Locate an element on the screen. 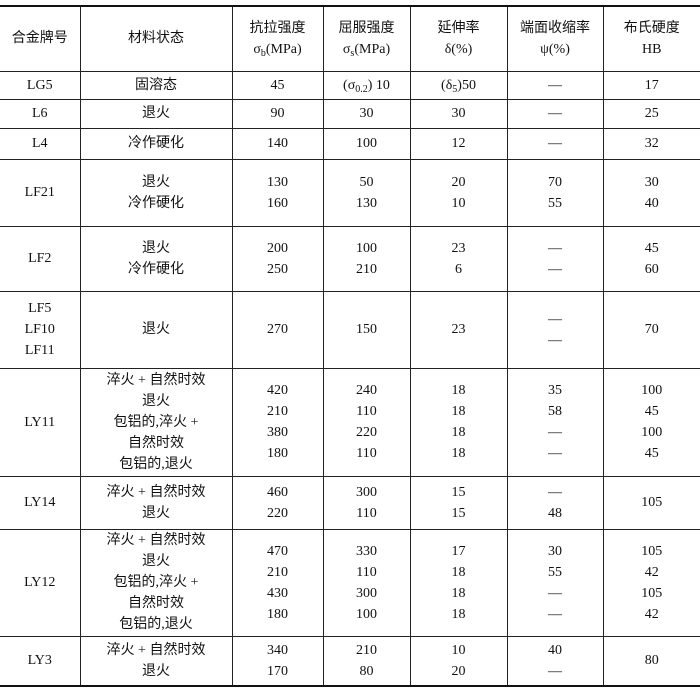 The height and width of the screenshot is (689, 700). text-segment: (σ is located at coordinates (349, 85).